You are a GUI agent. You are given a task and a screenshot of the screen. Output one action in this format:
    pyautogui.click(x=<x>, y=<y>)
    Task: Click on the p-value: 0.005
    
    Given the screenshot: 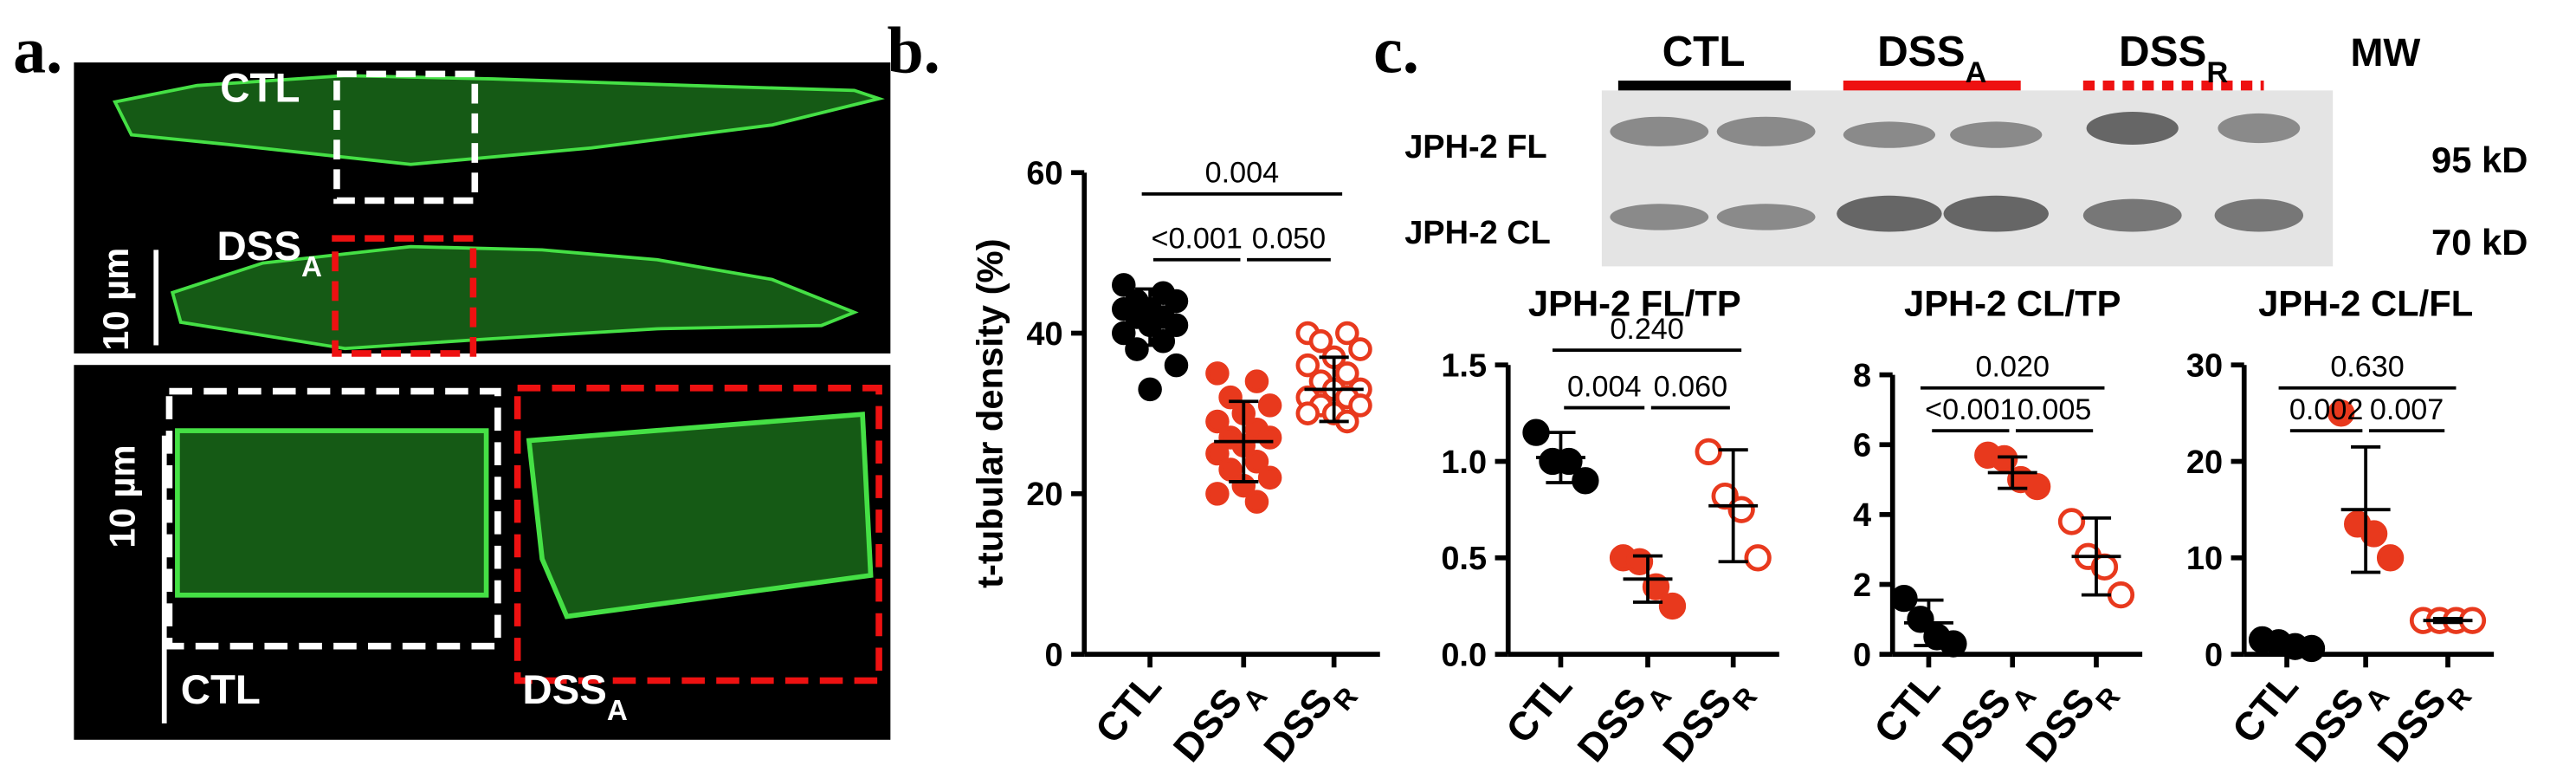 What is the action you would take?
    pyautogui.click(x=2054, y=410)
    